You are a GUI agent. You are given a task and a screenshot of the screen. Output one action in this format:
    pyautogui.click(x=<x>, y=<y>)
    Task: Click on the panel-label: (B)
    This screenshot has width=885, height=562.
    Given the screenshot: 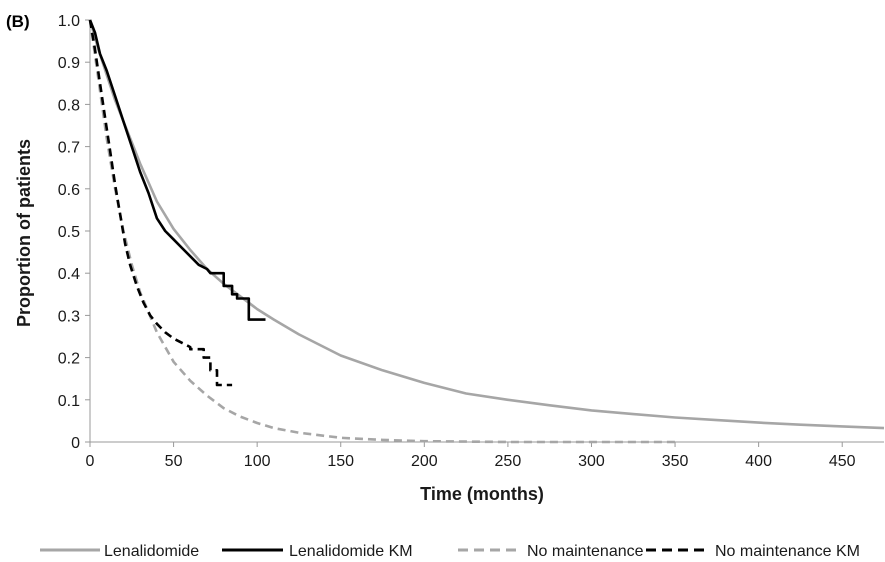 What is the action you would take?
    pyautogui.click(x=18, y=21)
    